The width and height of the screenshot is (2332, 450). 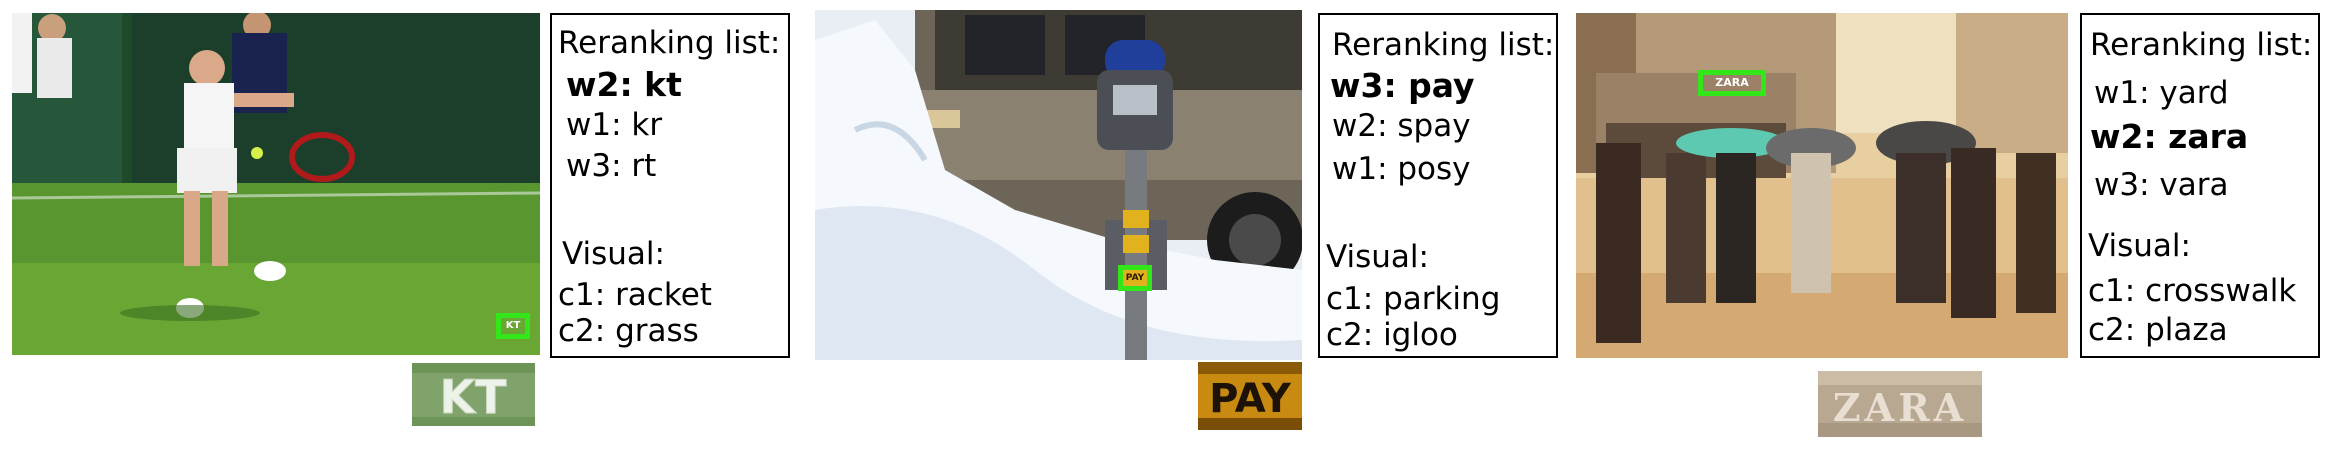 What do you see at coordinates (614, 125) in the screenshot?
I see `rerank-item: w1: kr` at bounding box center [614, 125].